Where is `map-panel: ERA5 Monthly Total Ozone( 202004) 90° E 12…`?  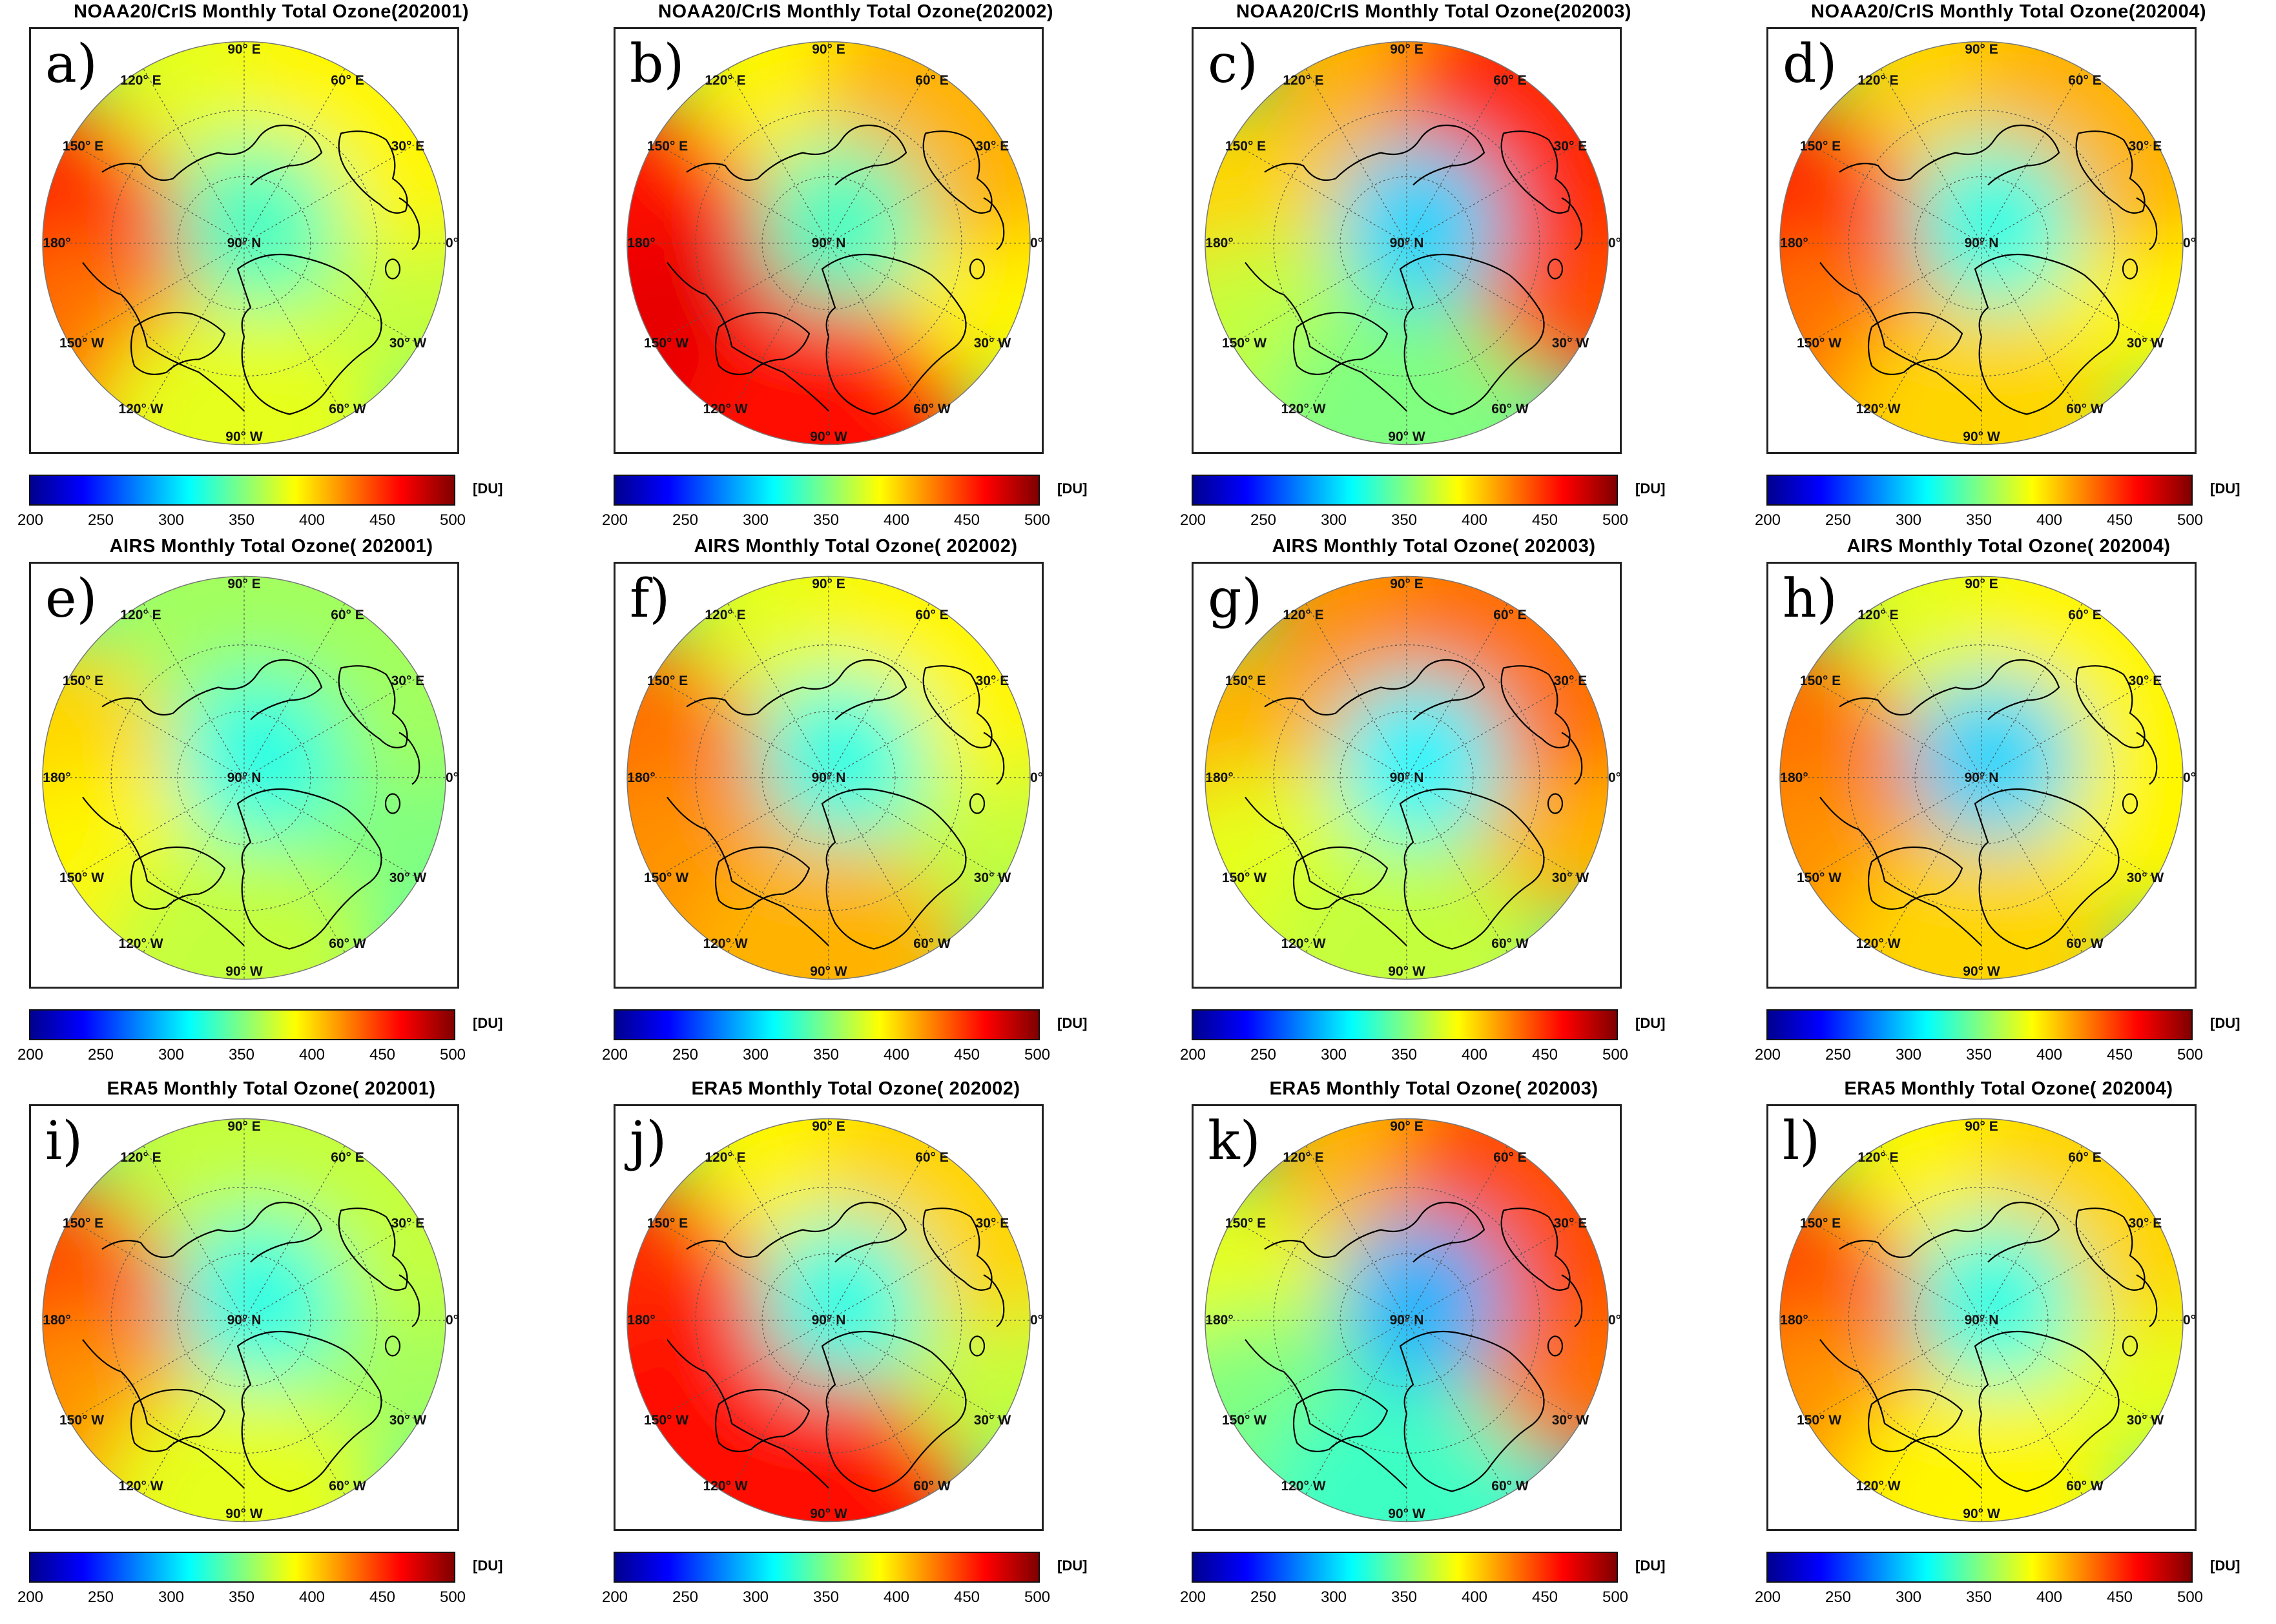
map-panel: ERA5 Monthly Total Ozone( 202004) 90° E 12… is located at coordinates (2006, 1345).